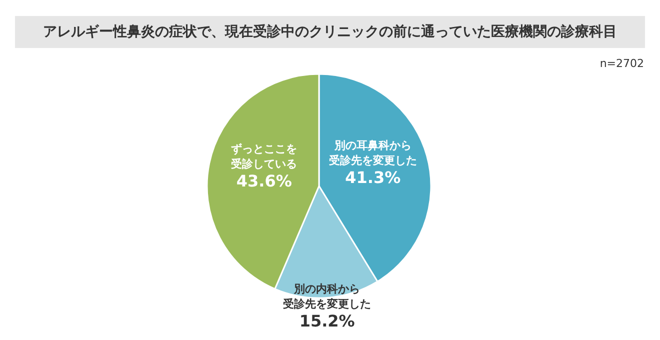 Image resolution: width=660 pixels, height=340 pixels. Describe the element at coordinates (622, 63) in the screenshot. I see `text: n=2702` at that location.